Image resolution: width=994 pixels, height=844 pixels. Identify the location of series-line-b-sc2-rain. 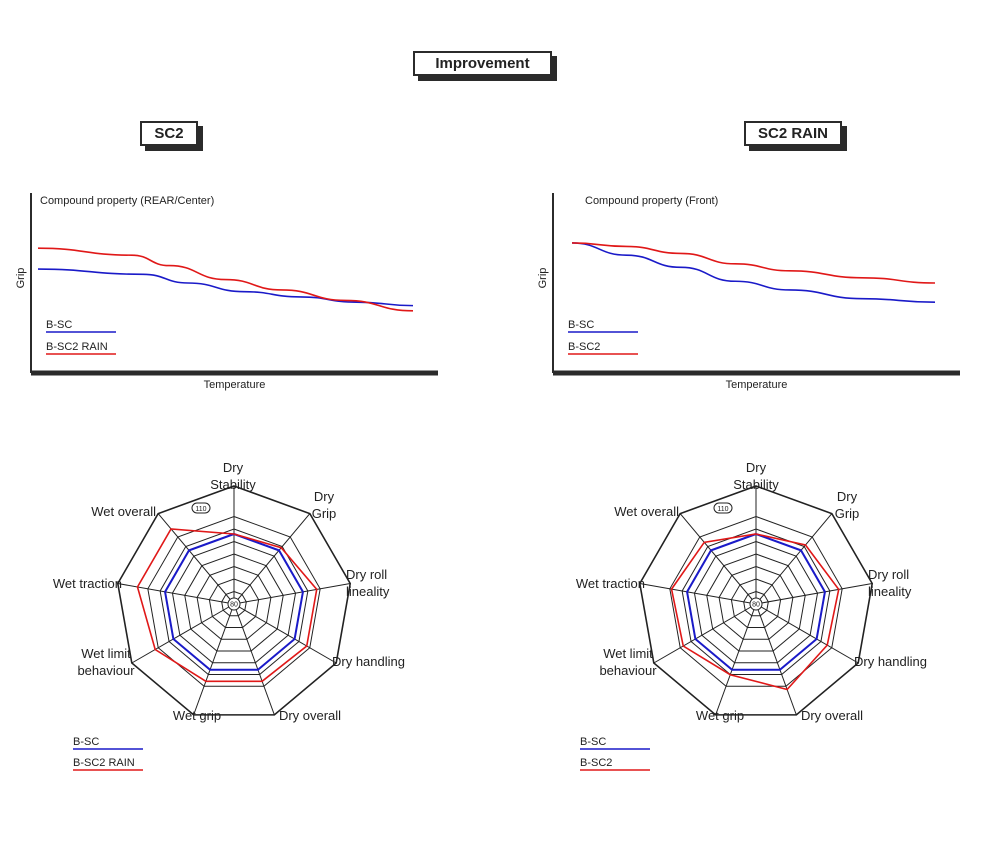
(225, 279).